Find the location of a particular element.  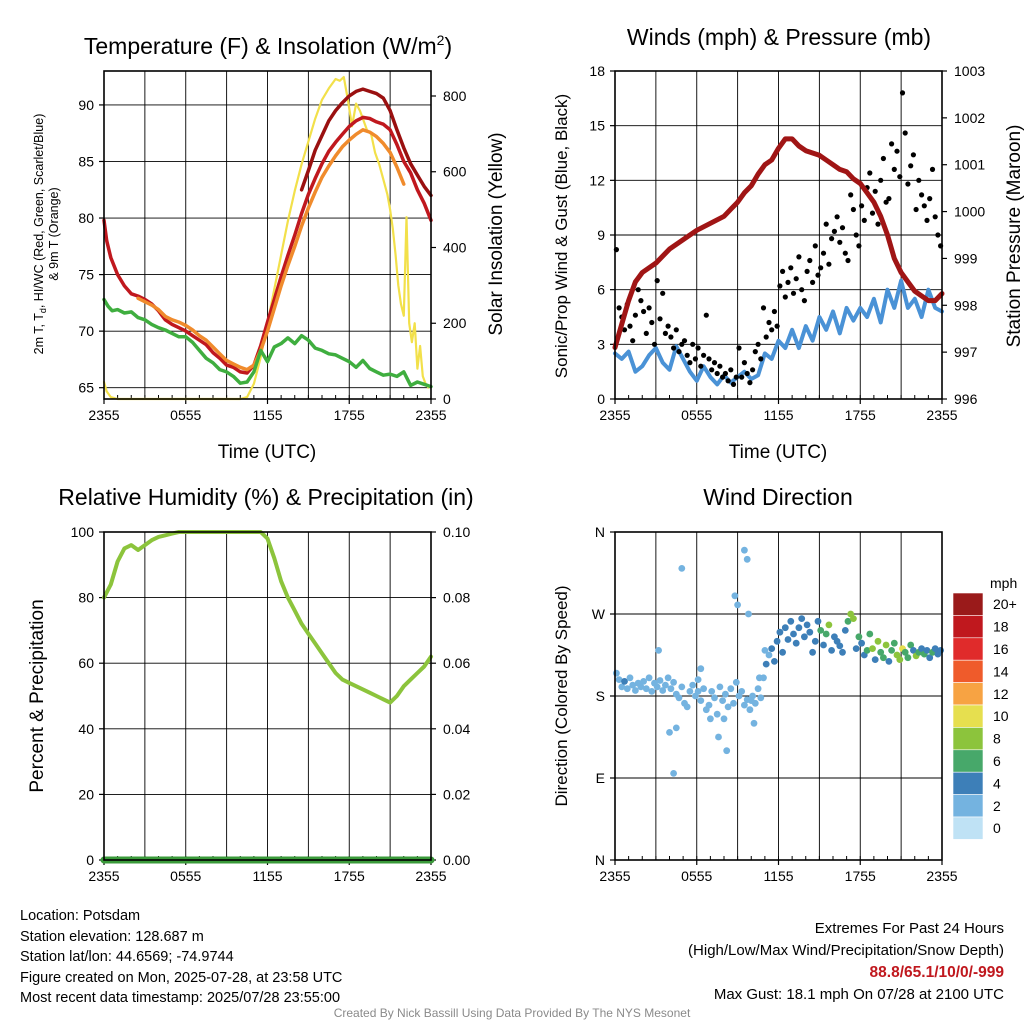

max-gust: Max Gust: 18.1 mph On 07/28 at 2100 UTC is located at coordinates (858, 994).